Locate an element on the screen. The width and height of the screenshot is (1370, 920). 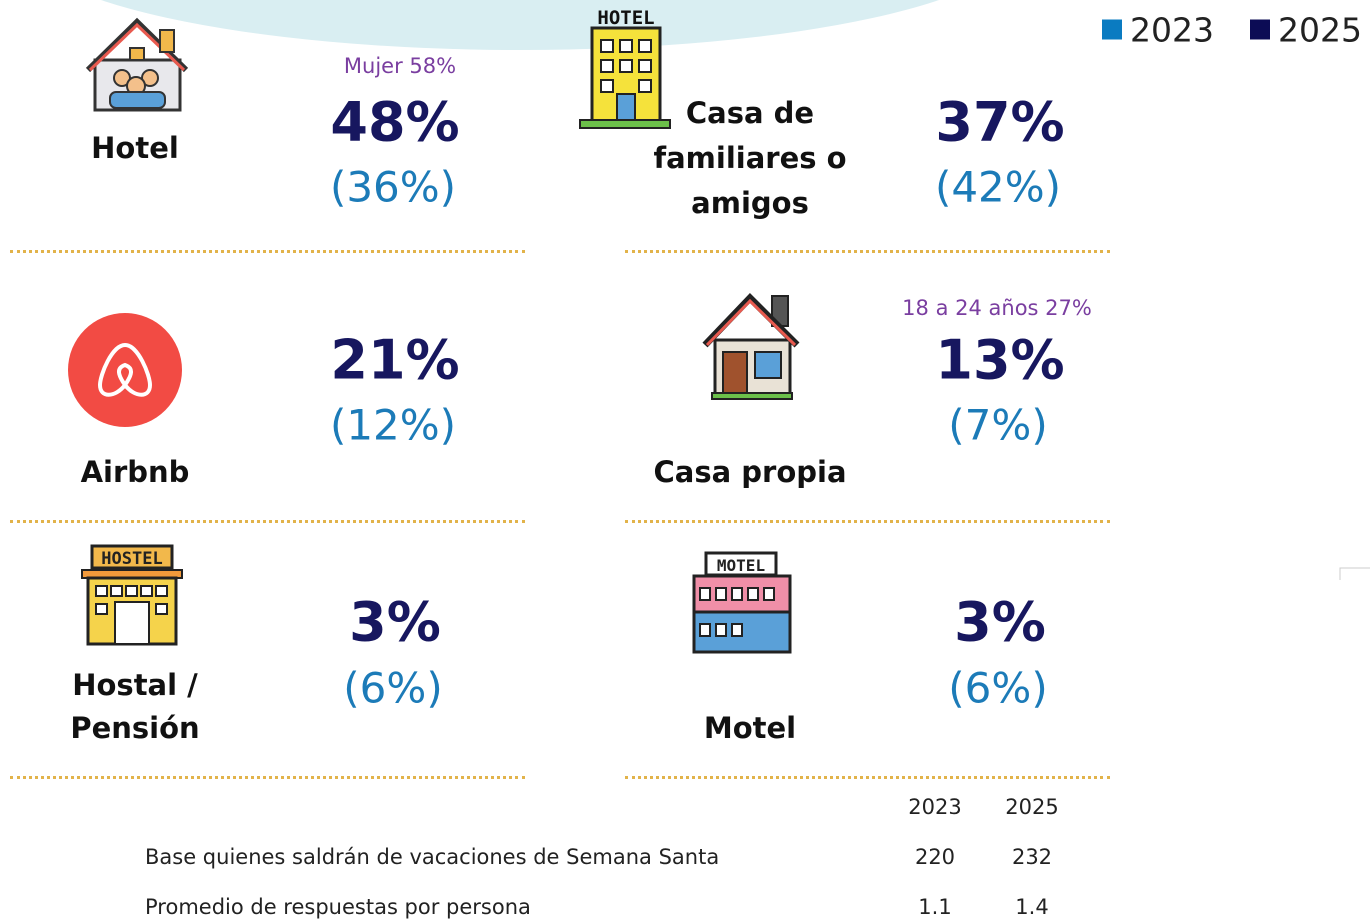
value-2023: (7%) is located at coordinates (998, 425).